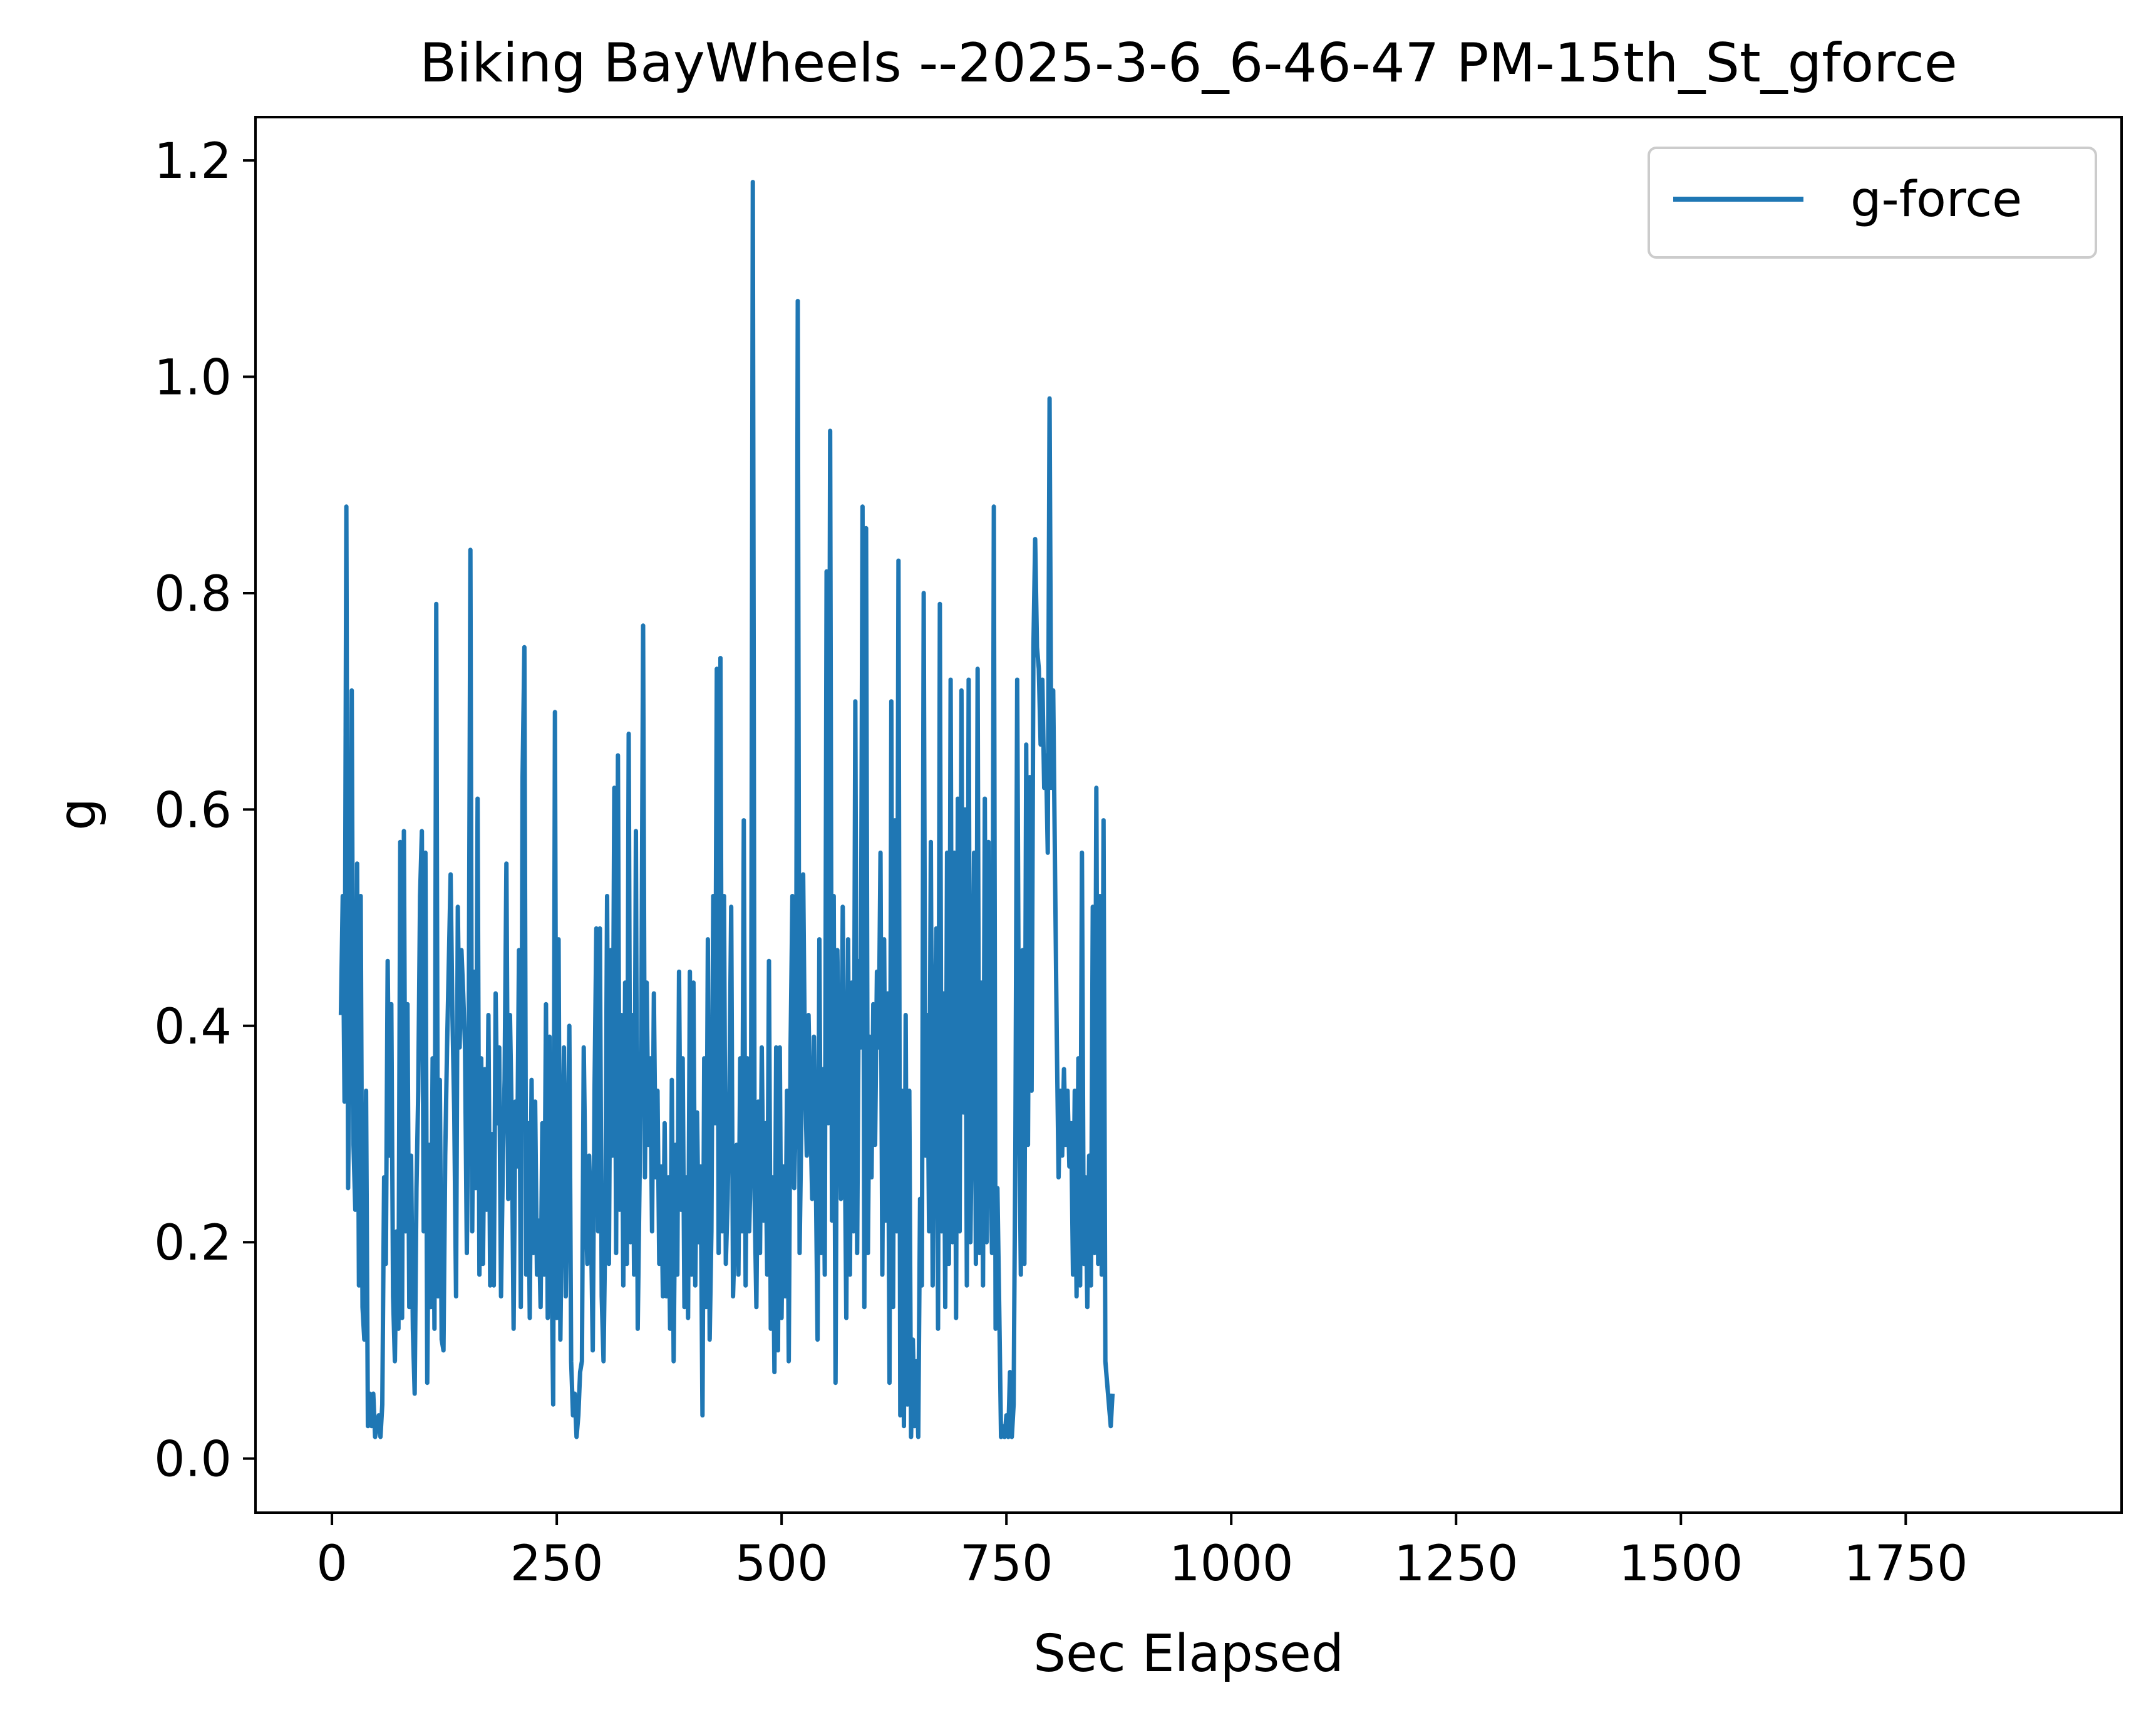 This screenshot has height=1725, width=2156. What do you see at coordinates (193, 810) in the screenshot?
I see `y-tick-label: 0.6` at bounding box center [193, 810].